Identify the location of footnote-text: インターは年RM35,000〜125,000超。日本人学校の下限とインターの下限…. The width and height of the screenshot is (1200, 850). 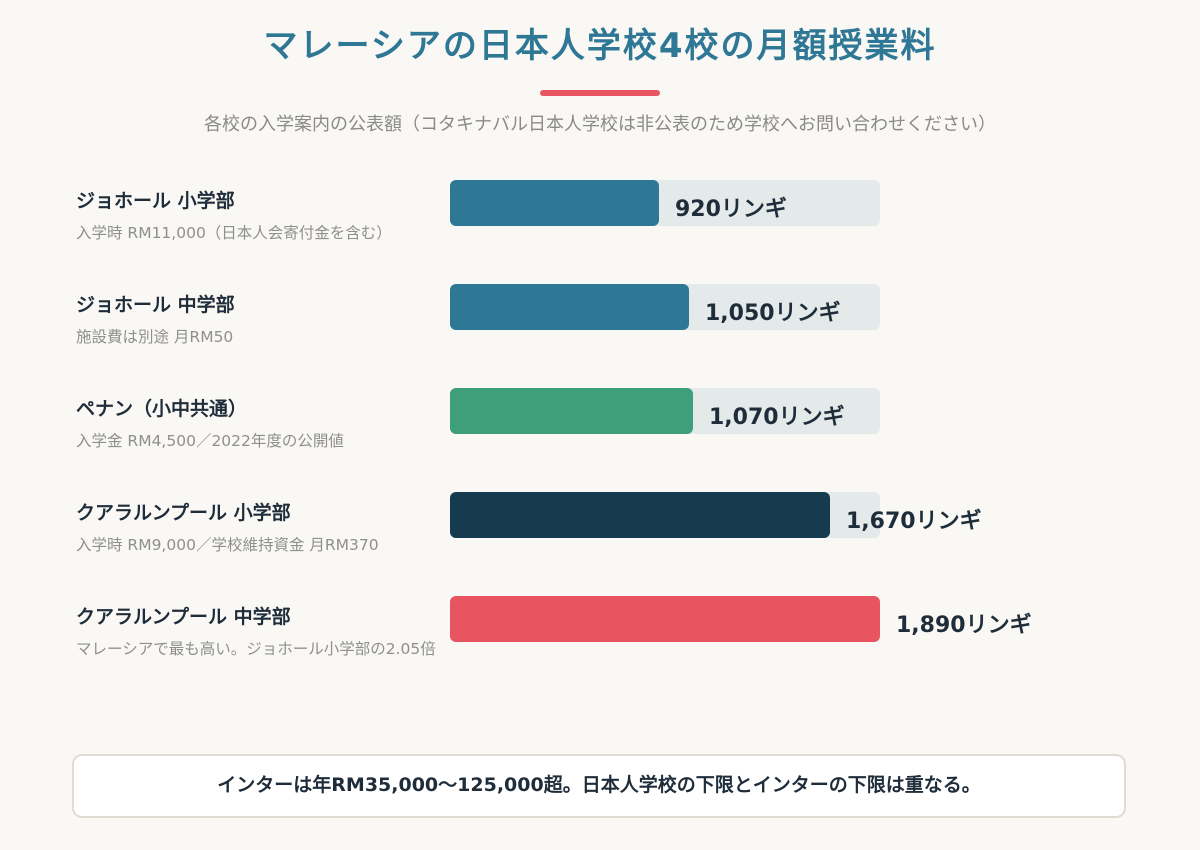
(599, 785).